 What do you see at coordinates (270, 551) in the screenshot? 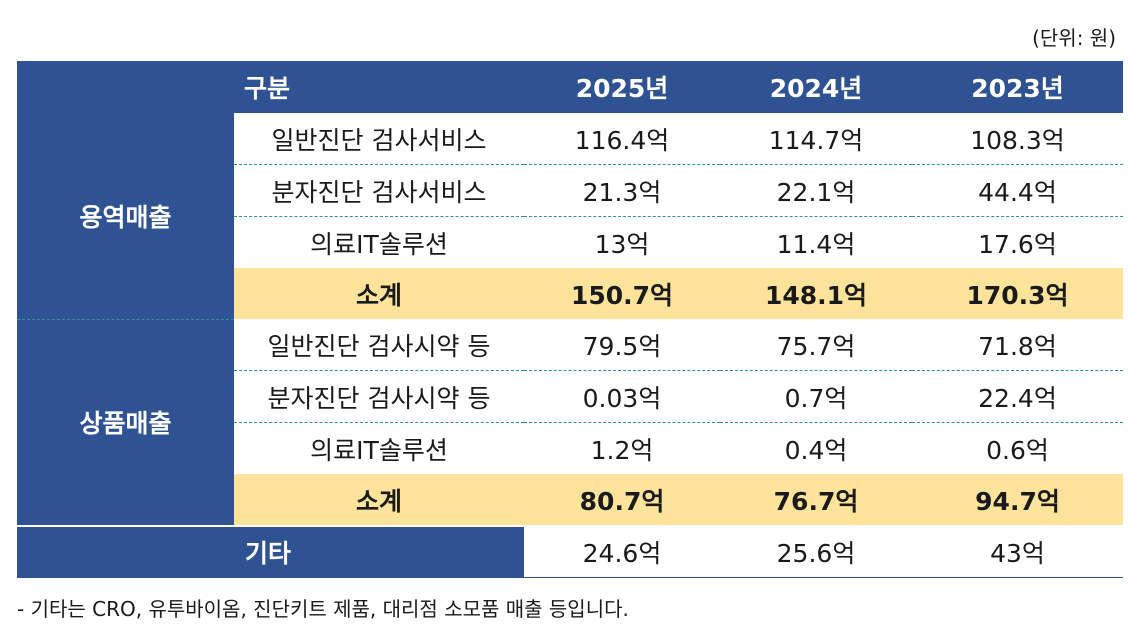
I see `etc-label: 기타` at bounding box center [270, 551].